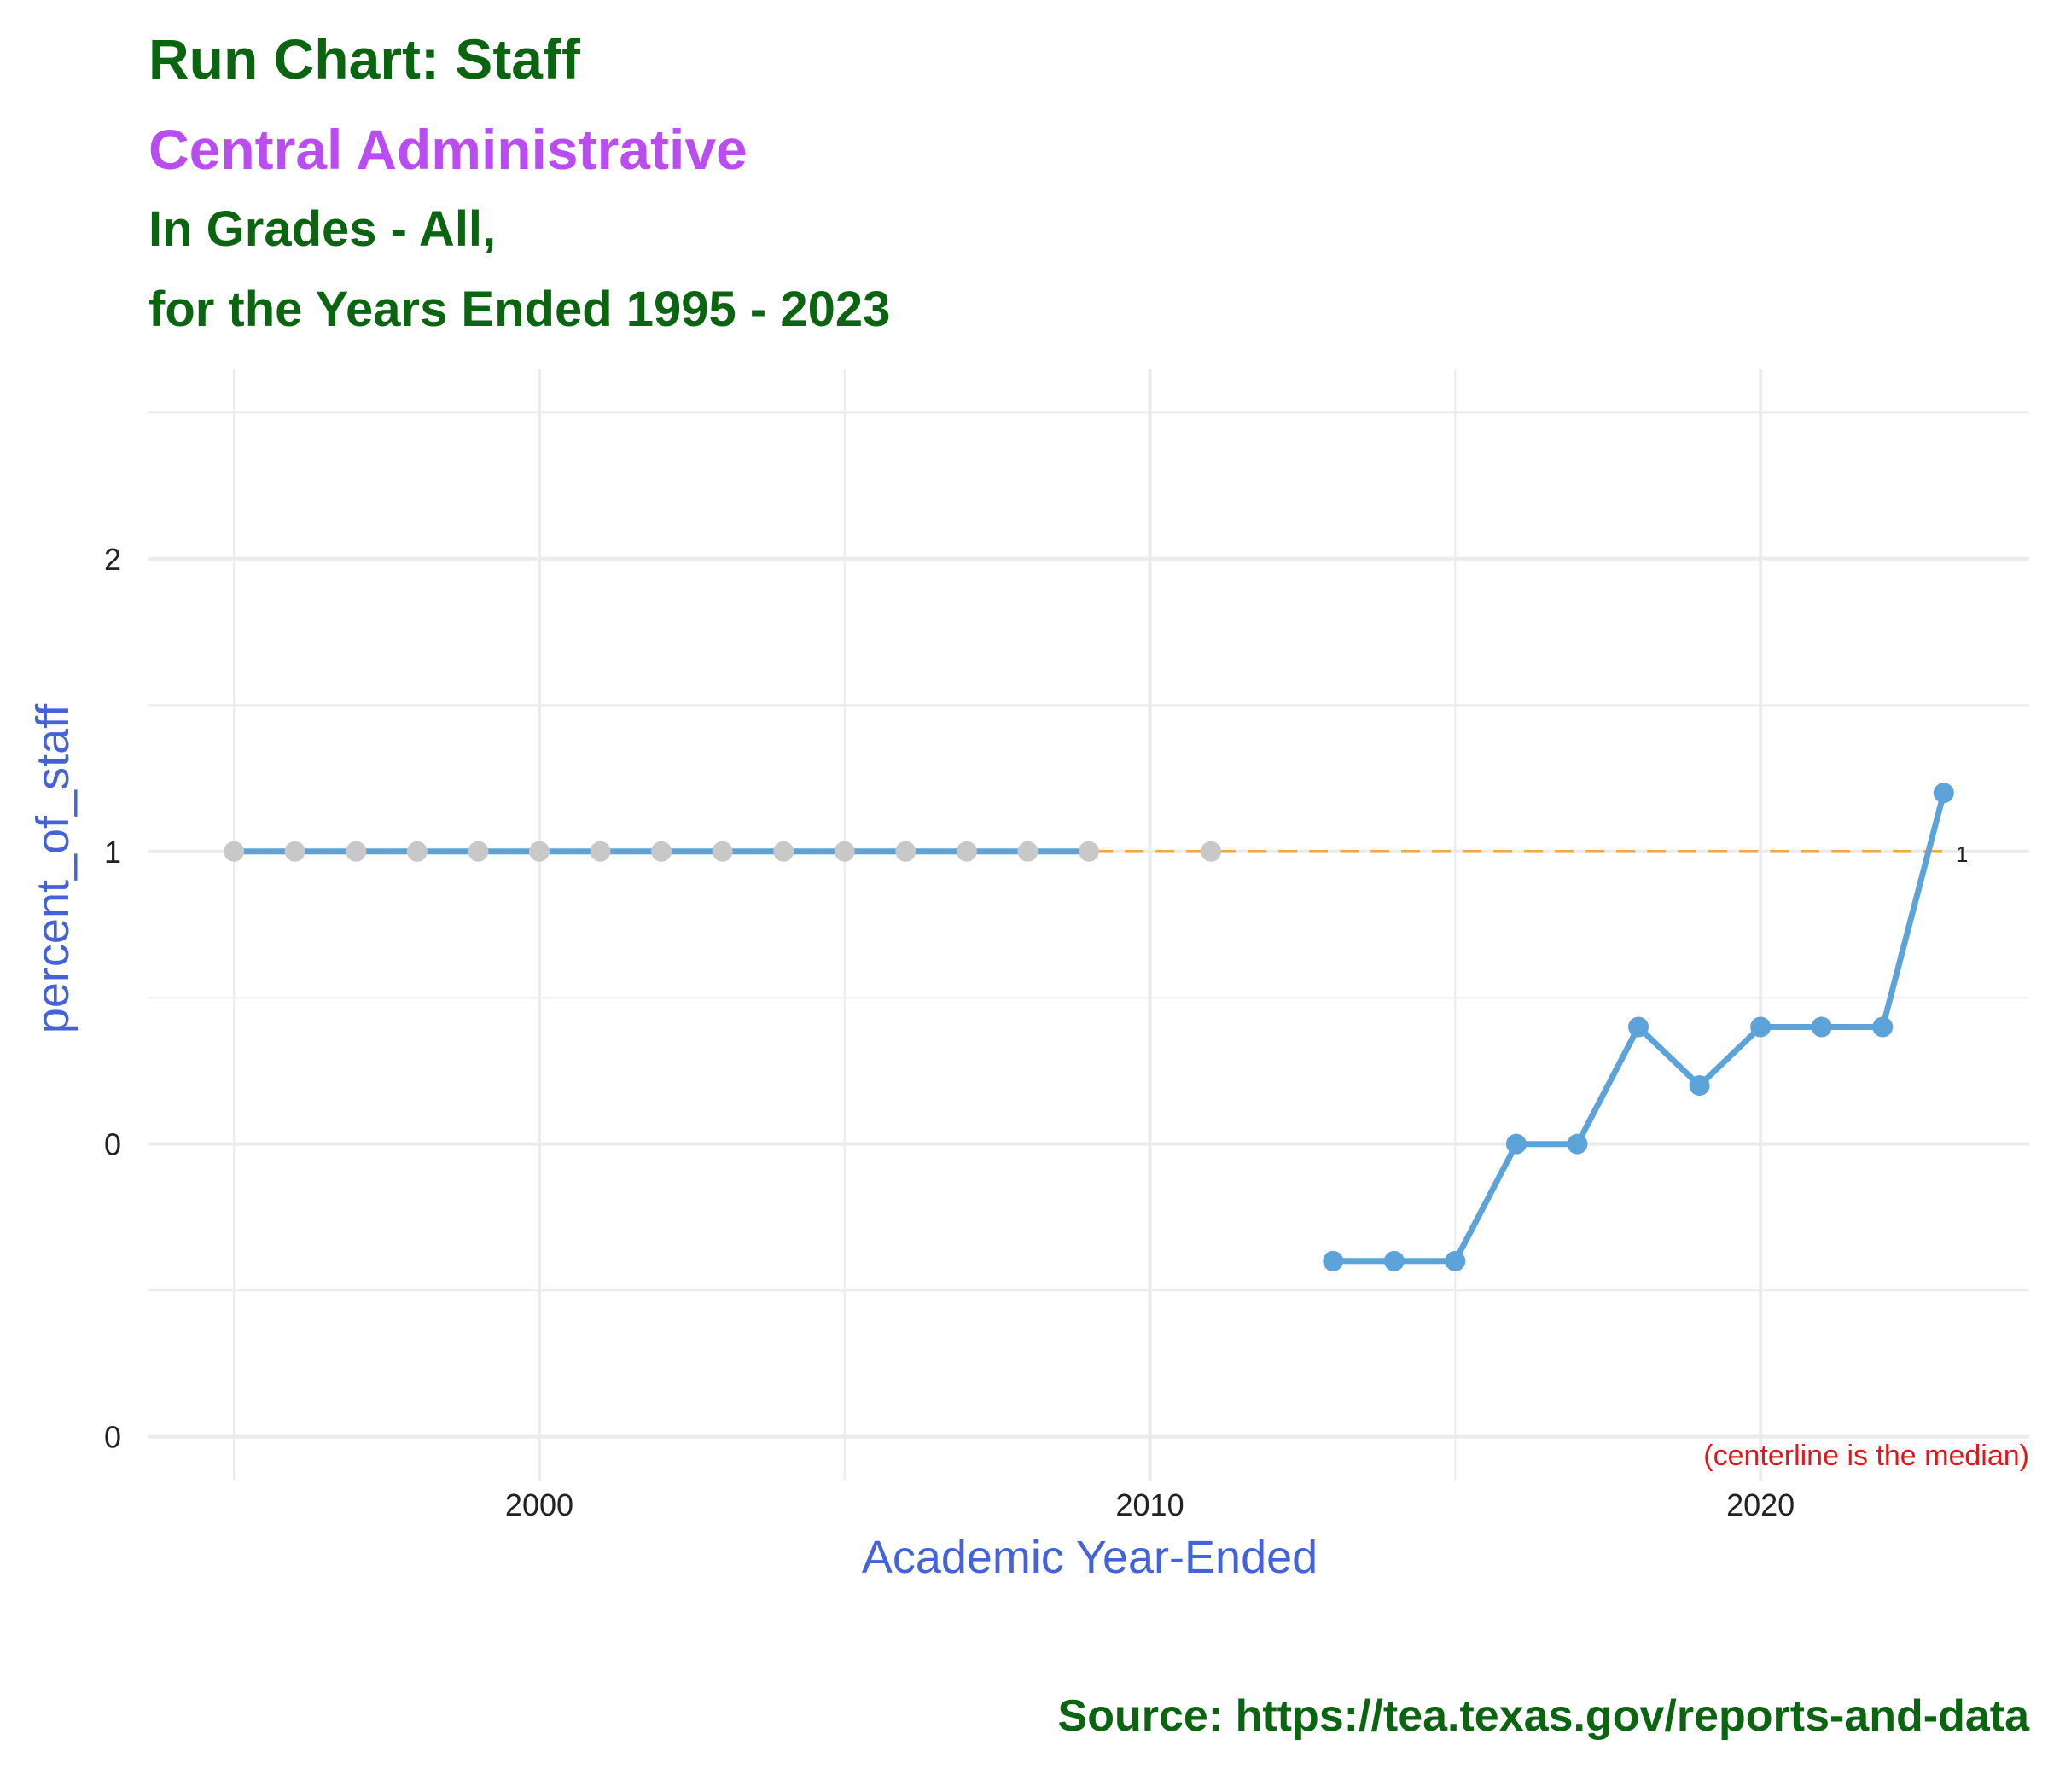  I want to click on x-axis-ticks: 2000 2010 2020, so click(1150, 1504).